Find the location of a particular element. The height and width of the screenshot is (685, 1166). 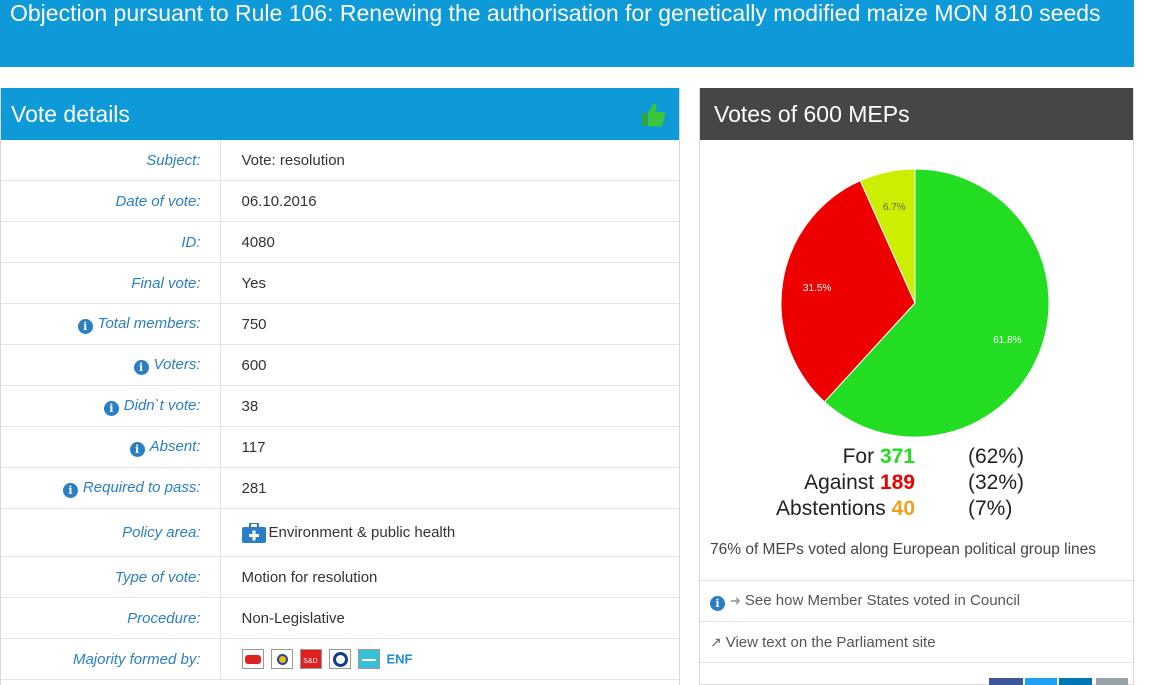

pie-slice-abstentions is located at coordinates (887, 236).